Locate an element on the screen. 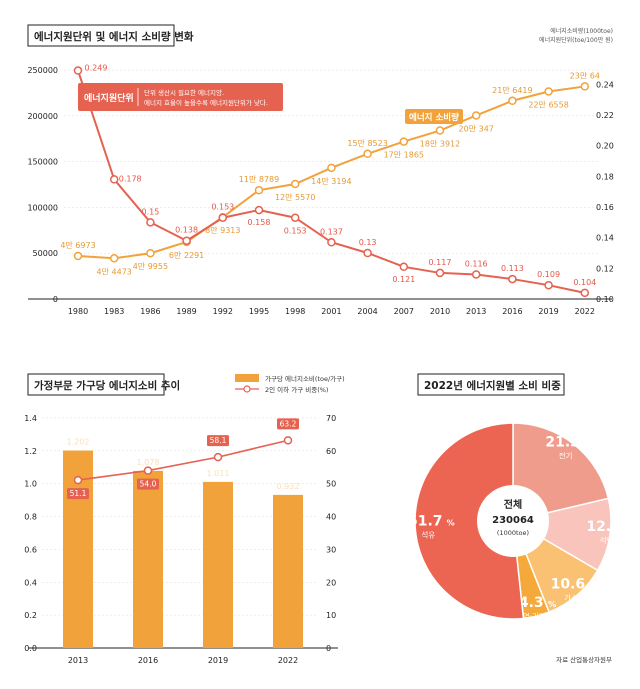  y-right-tick: 0.14 is located at coordinates (605, 238).